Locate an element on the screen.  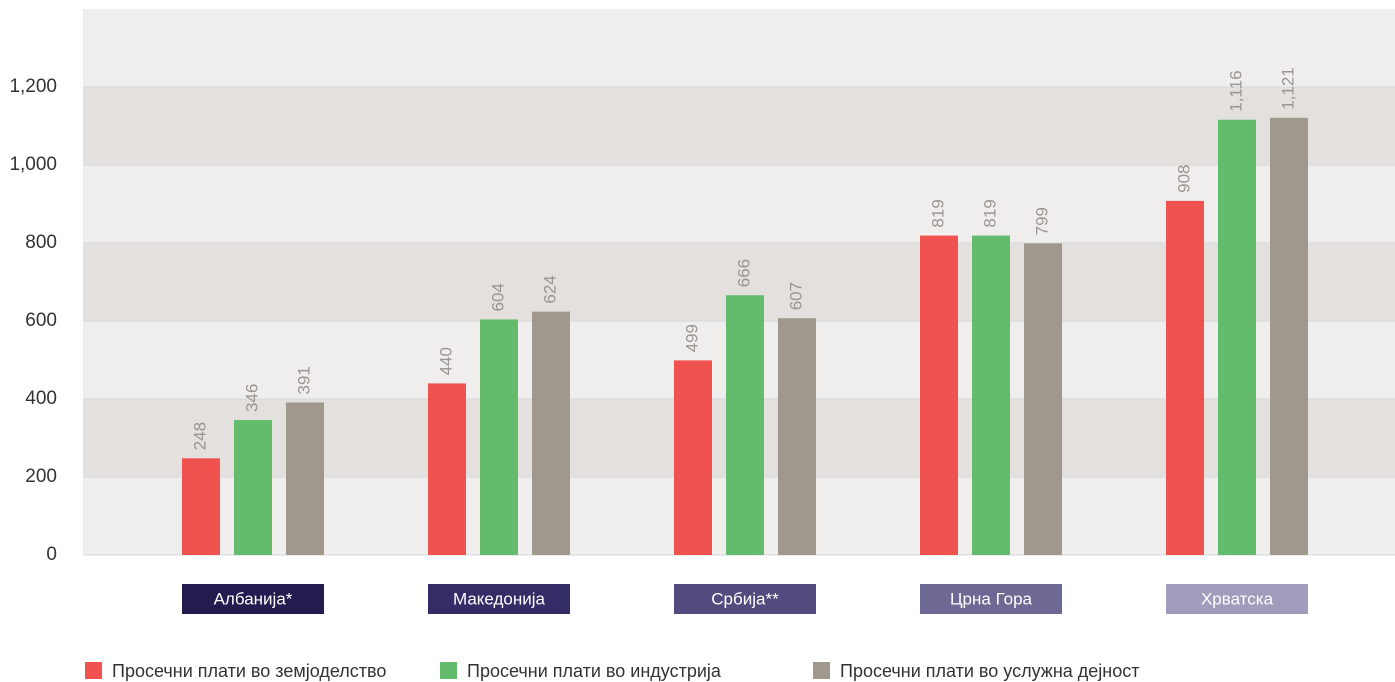
value-label: 604 is located at coordinates (497, 297).